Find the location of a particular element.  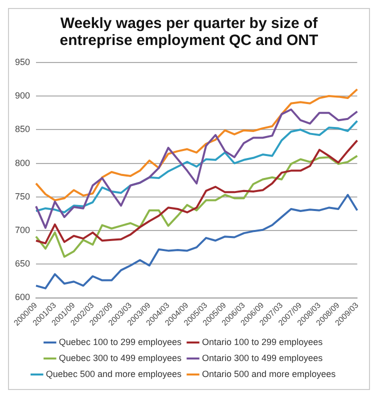

y-tick-label: 700 is located at coordinates (22, 230).